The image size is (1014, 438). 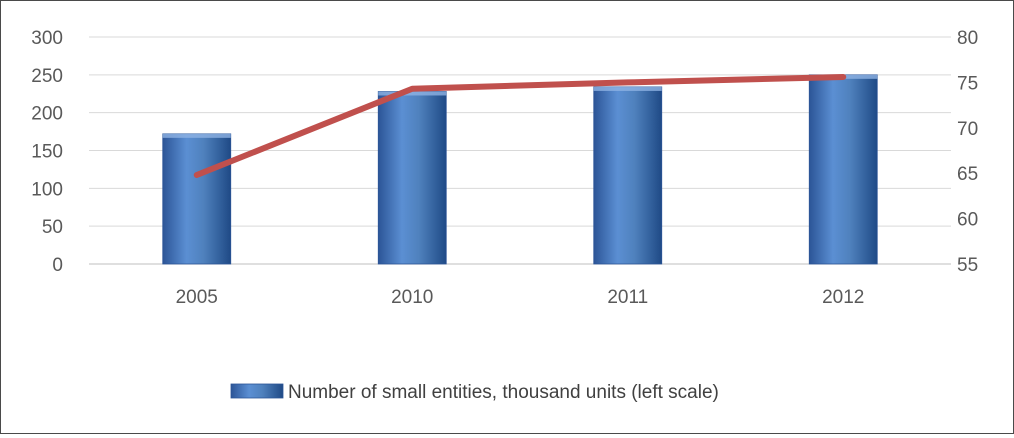 I want to click on left-tick-label: 300, so click(x=47, y=38).